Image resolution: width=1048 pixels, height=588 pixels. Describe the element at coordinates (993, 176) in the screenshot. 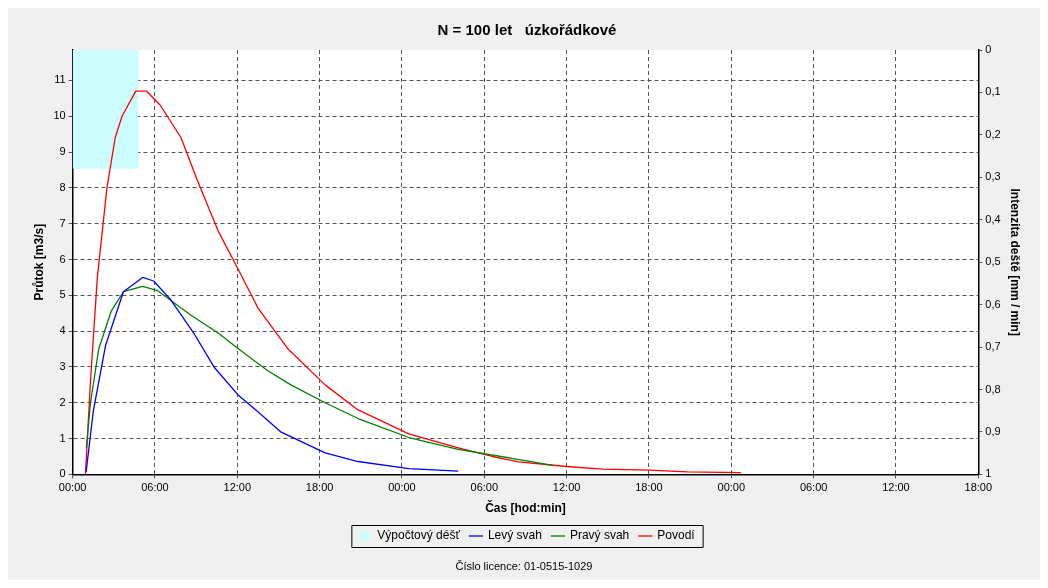

I see `y2-tick-label: 0,3` at that location.